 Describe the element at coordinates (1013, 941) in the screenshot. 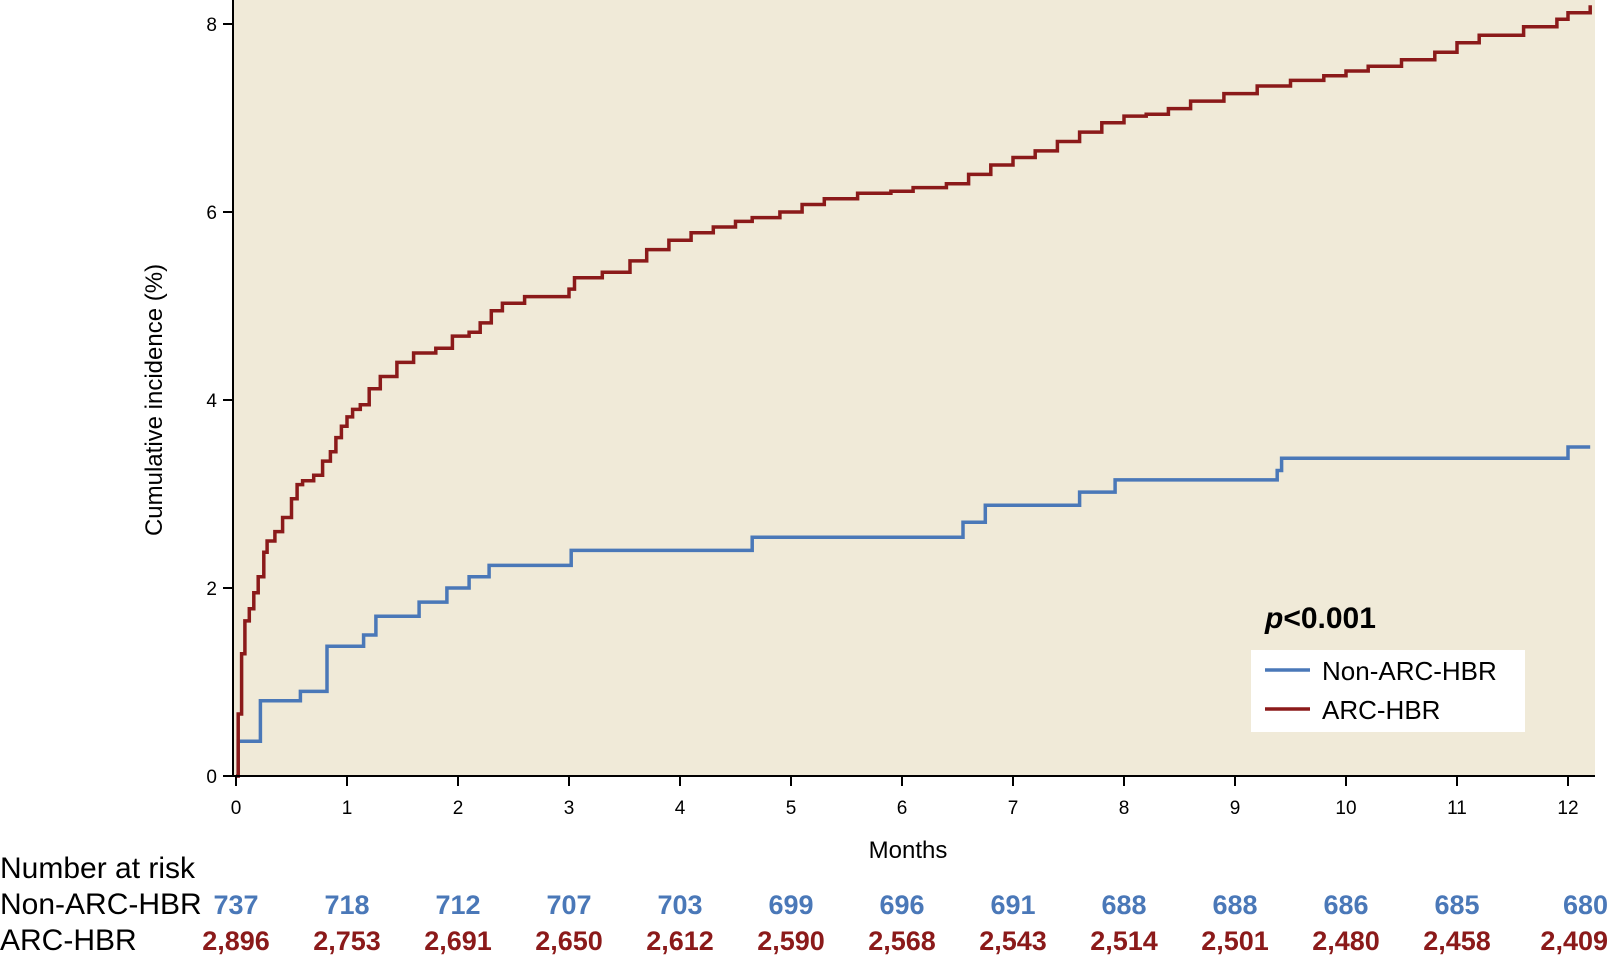

I see `risk-value-arc-hbr: 2,543` at that location.